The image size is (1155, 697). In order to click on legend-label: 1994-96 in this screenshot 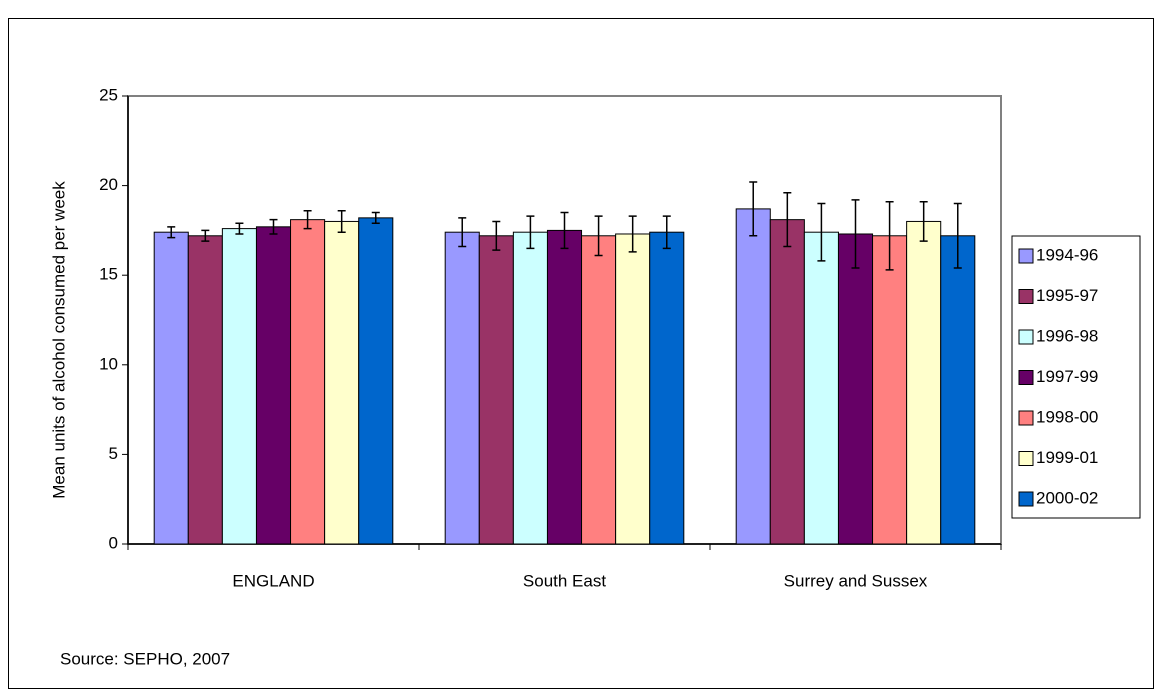, I will do `click(1067, 254)`.